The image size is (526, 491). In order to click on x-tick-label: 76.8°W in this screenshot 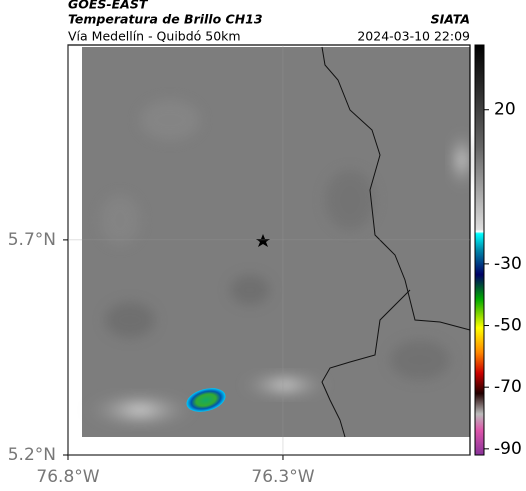, I will do `click(67, 477)`.